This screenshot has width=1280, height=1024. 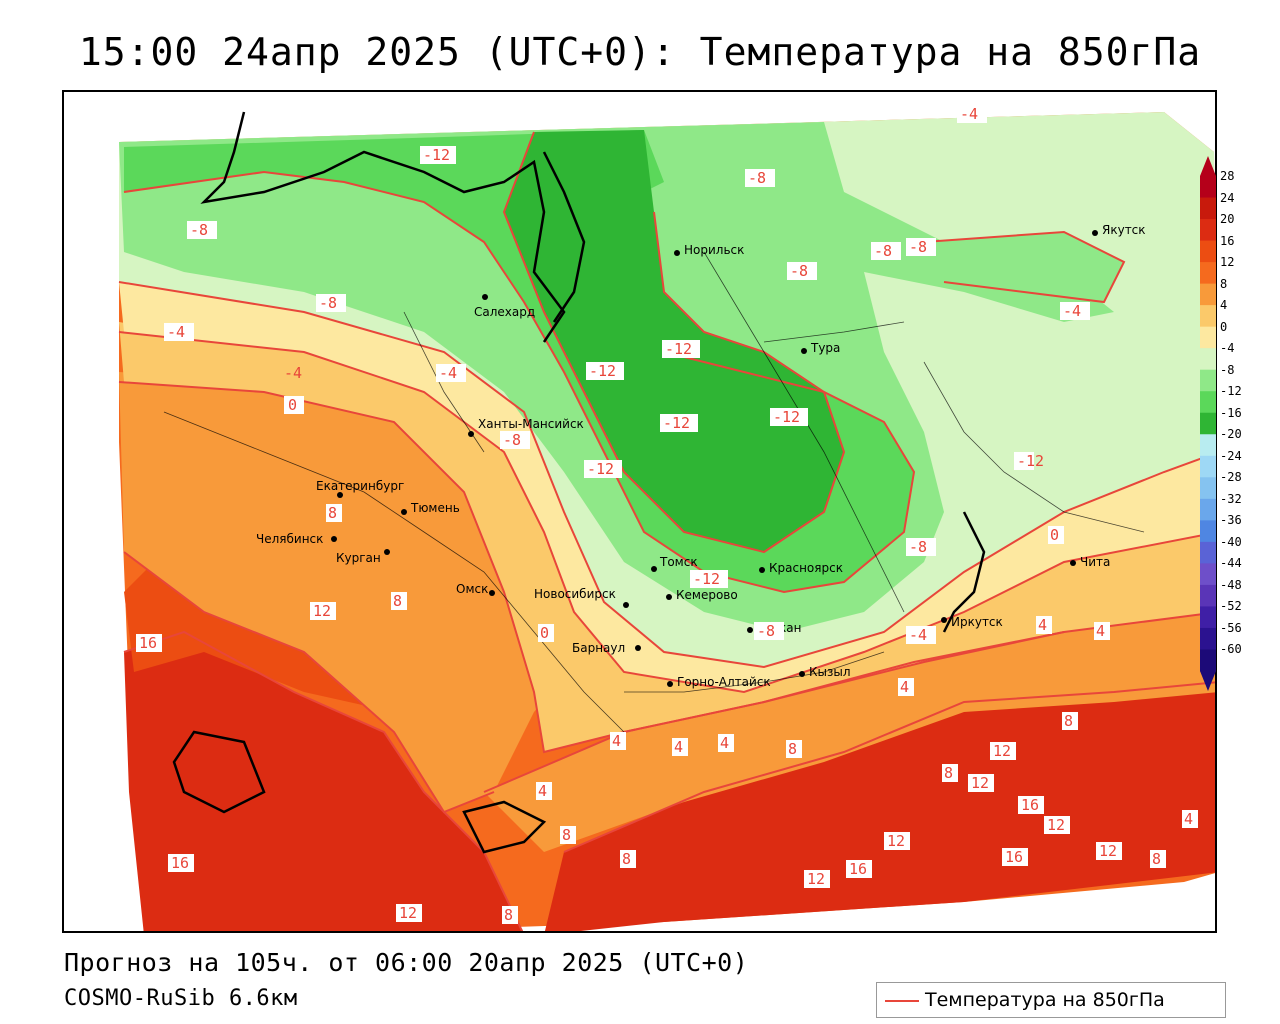 I want to click on model-name: COSMO-RuSib 6.6км, so click(x=181, y=998).